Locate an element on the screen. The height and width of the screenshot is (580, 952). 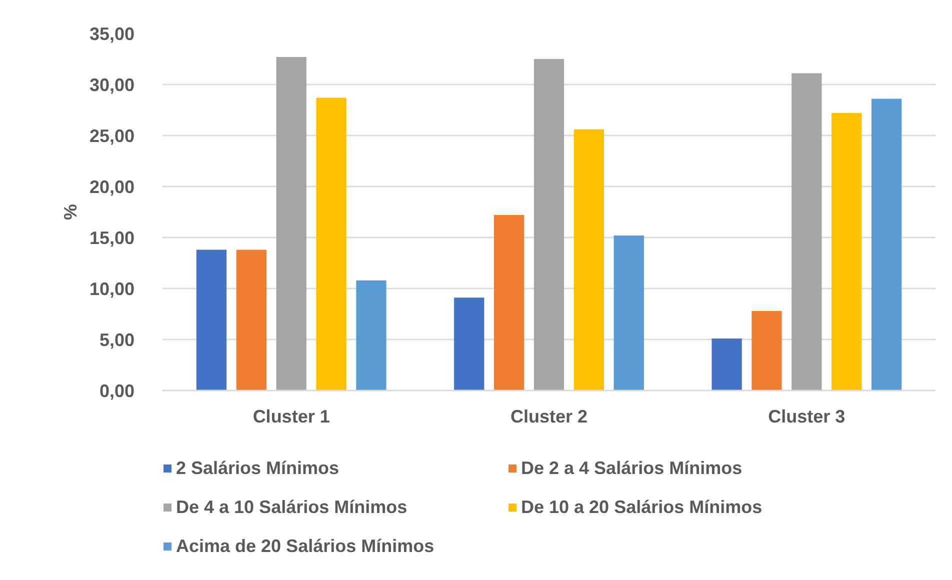
legend-label: De 4 a 10 Salários Mínimos is located at coordinates (292, 507).